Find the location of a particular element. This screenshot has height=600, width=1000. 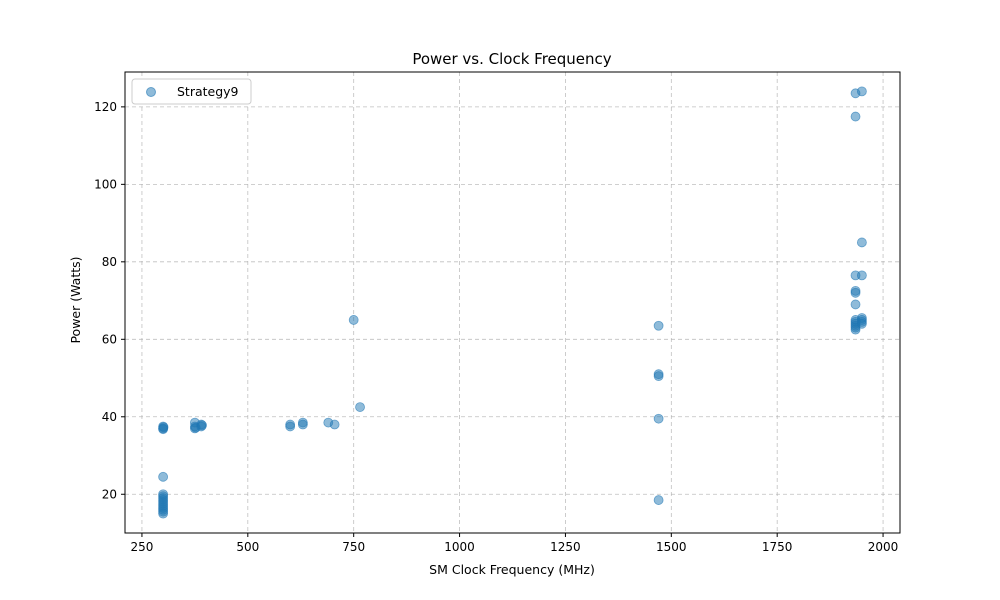

legend: Strategy9 is located at coordinates (191, 91).